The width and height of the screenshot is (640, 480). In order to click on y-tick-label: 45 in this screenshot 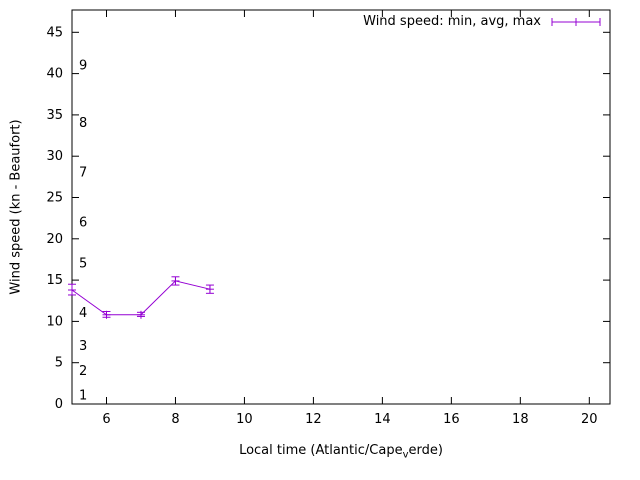, I will do `click(54, 32)`.